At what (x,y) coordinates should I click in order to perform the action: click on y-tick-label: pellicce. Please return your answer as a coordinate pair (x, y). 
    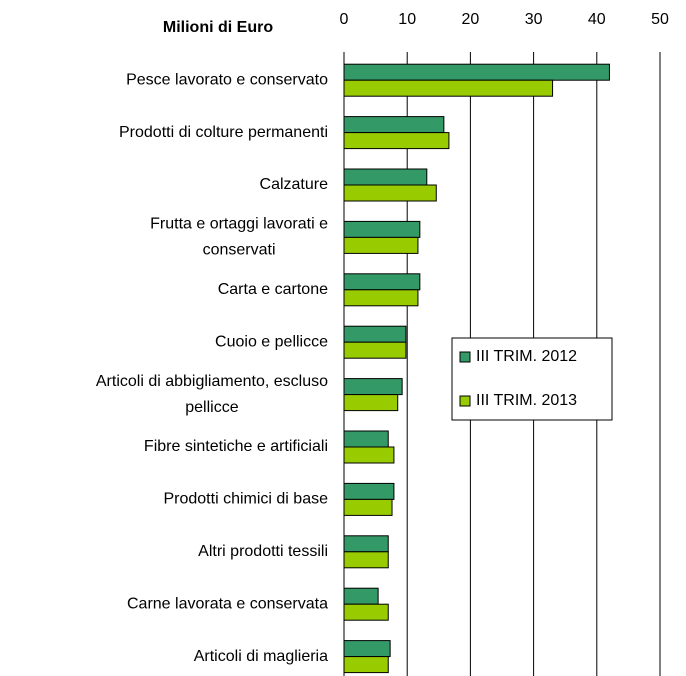
    Looking at the image, I should click on (211, 407).